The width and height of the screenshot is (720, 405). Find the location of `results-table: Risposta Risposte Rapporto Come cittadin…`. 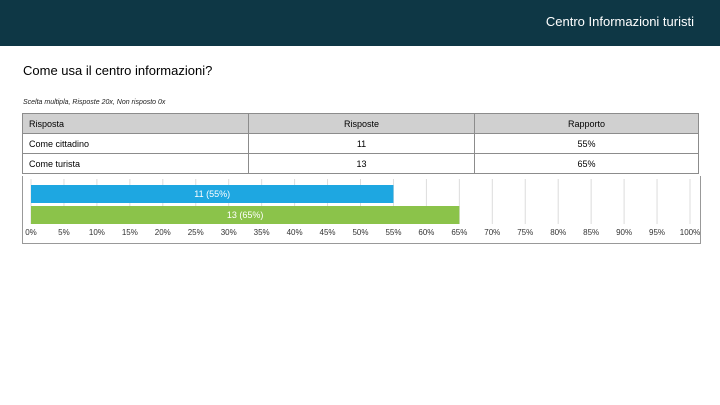

results-table: Risposta Risposte Rapporto Come cittadin… is located at coordinates (360, 143).